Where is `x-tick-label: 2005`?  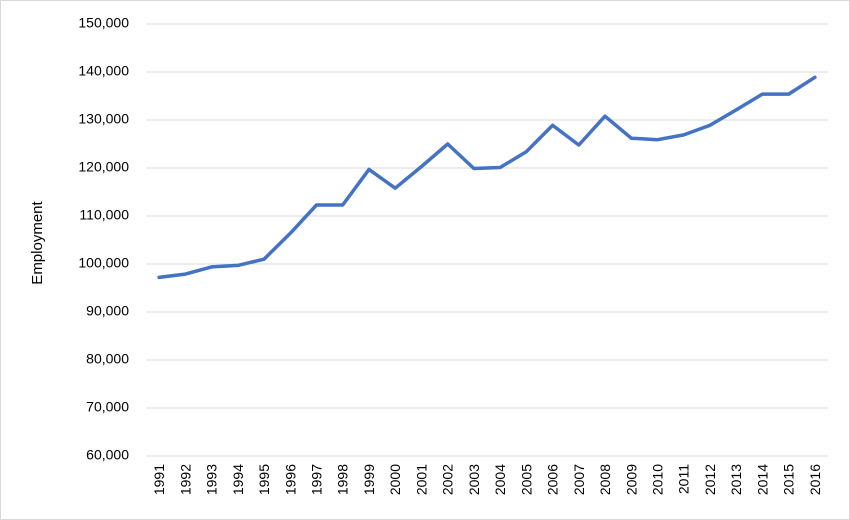 x-tick-label: 2005 is located at coordinates (526, 479).